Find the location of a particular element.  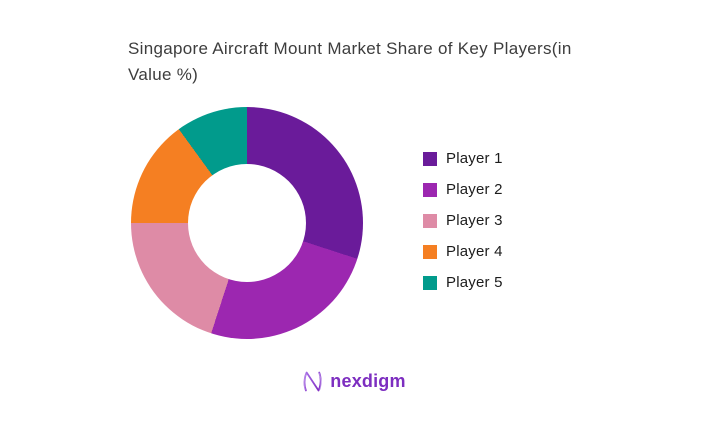

legend-item: Player 5 is located at coordinates (463, 282).